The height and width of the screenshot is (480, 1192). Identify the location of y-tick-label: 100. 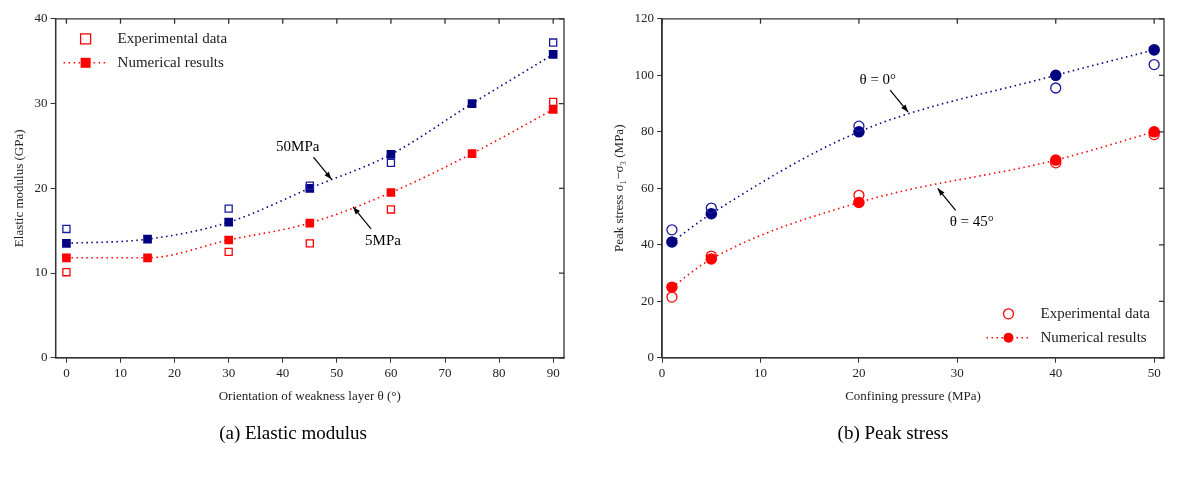
(644, 74).